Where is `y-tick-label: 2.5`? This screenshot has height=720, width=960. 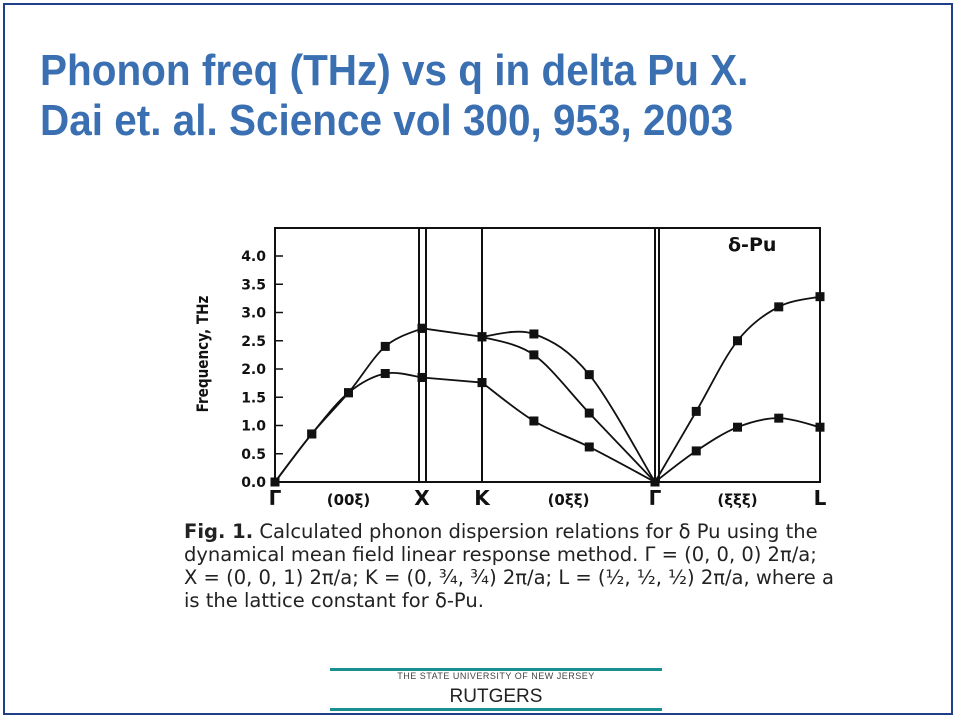
y-tick-label: 2.5 is located at coordinates (253, 342).